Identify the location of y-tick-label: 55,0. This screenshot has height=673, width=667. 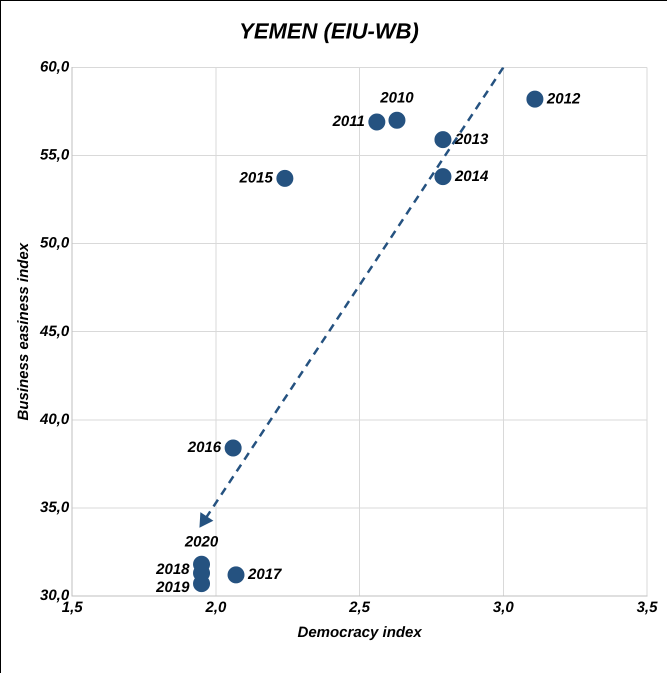
(55, 155).